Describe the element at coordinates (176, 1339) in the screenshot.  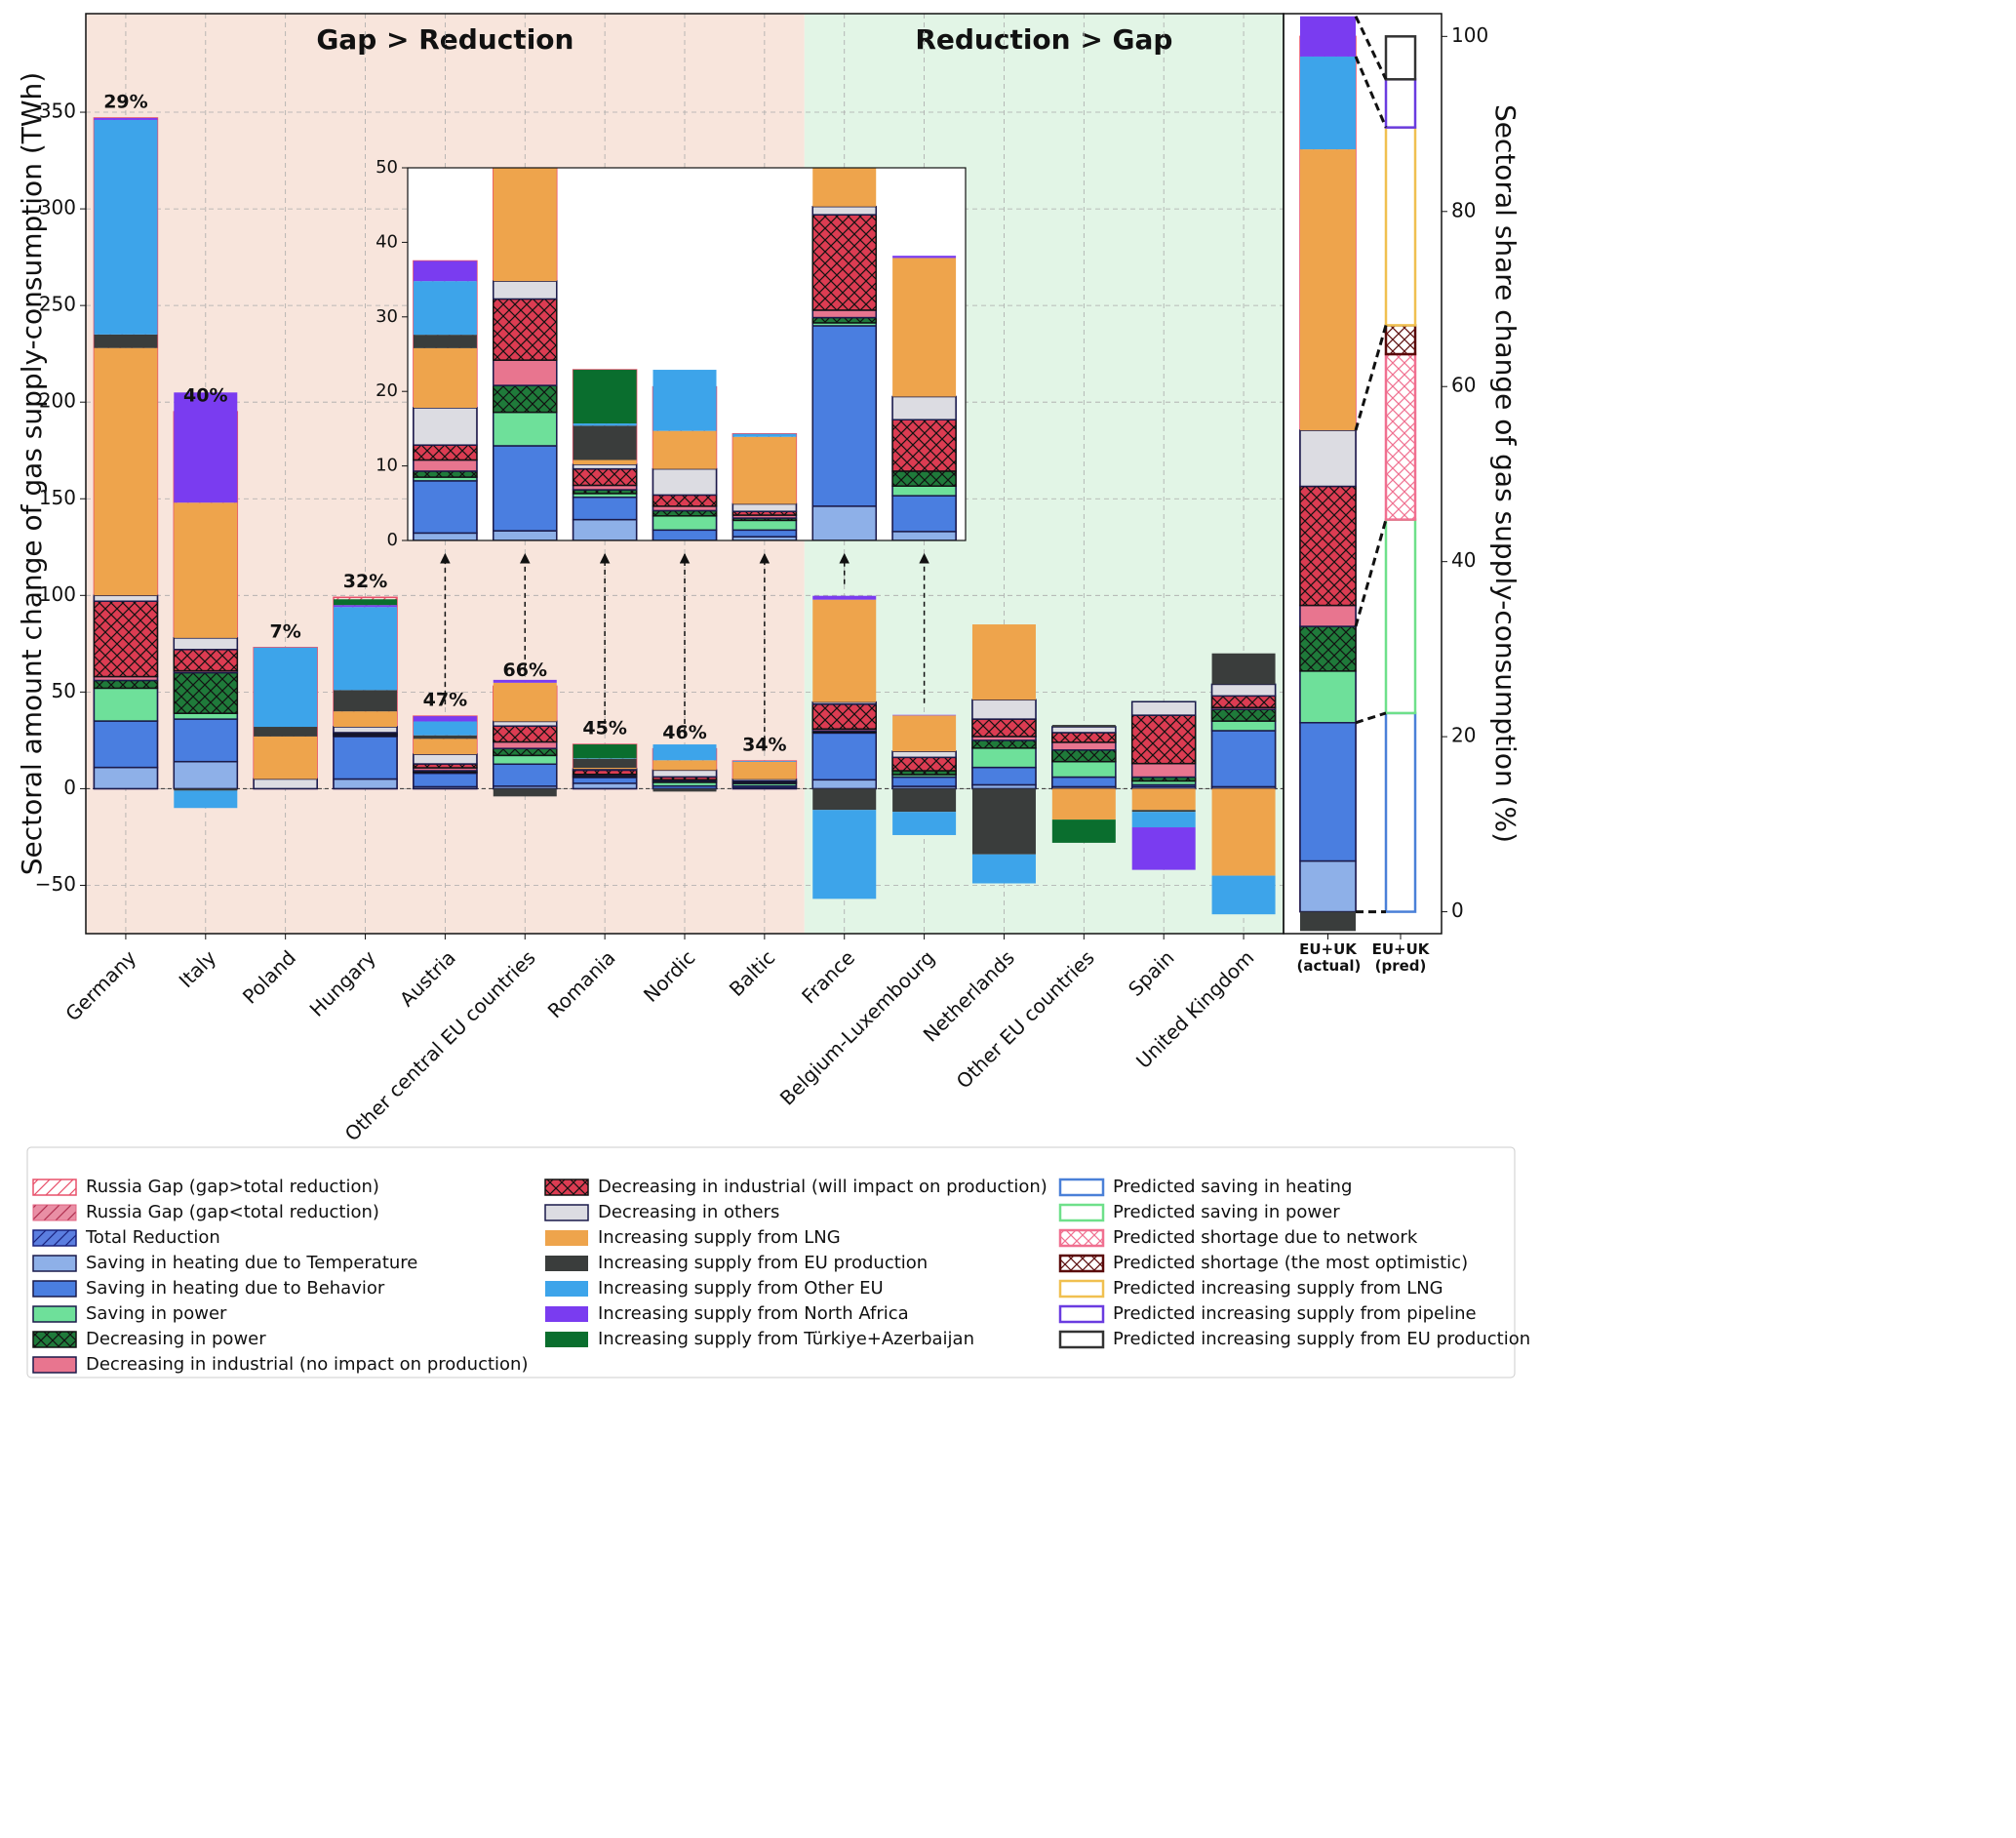
I see `legend-label: Decreasing in power` at that location.